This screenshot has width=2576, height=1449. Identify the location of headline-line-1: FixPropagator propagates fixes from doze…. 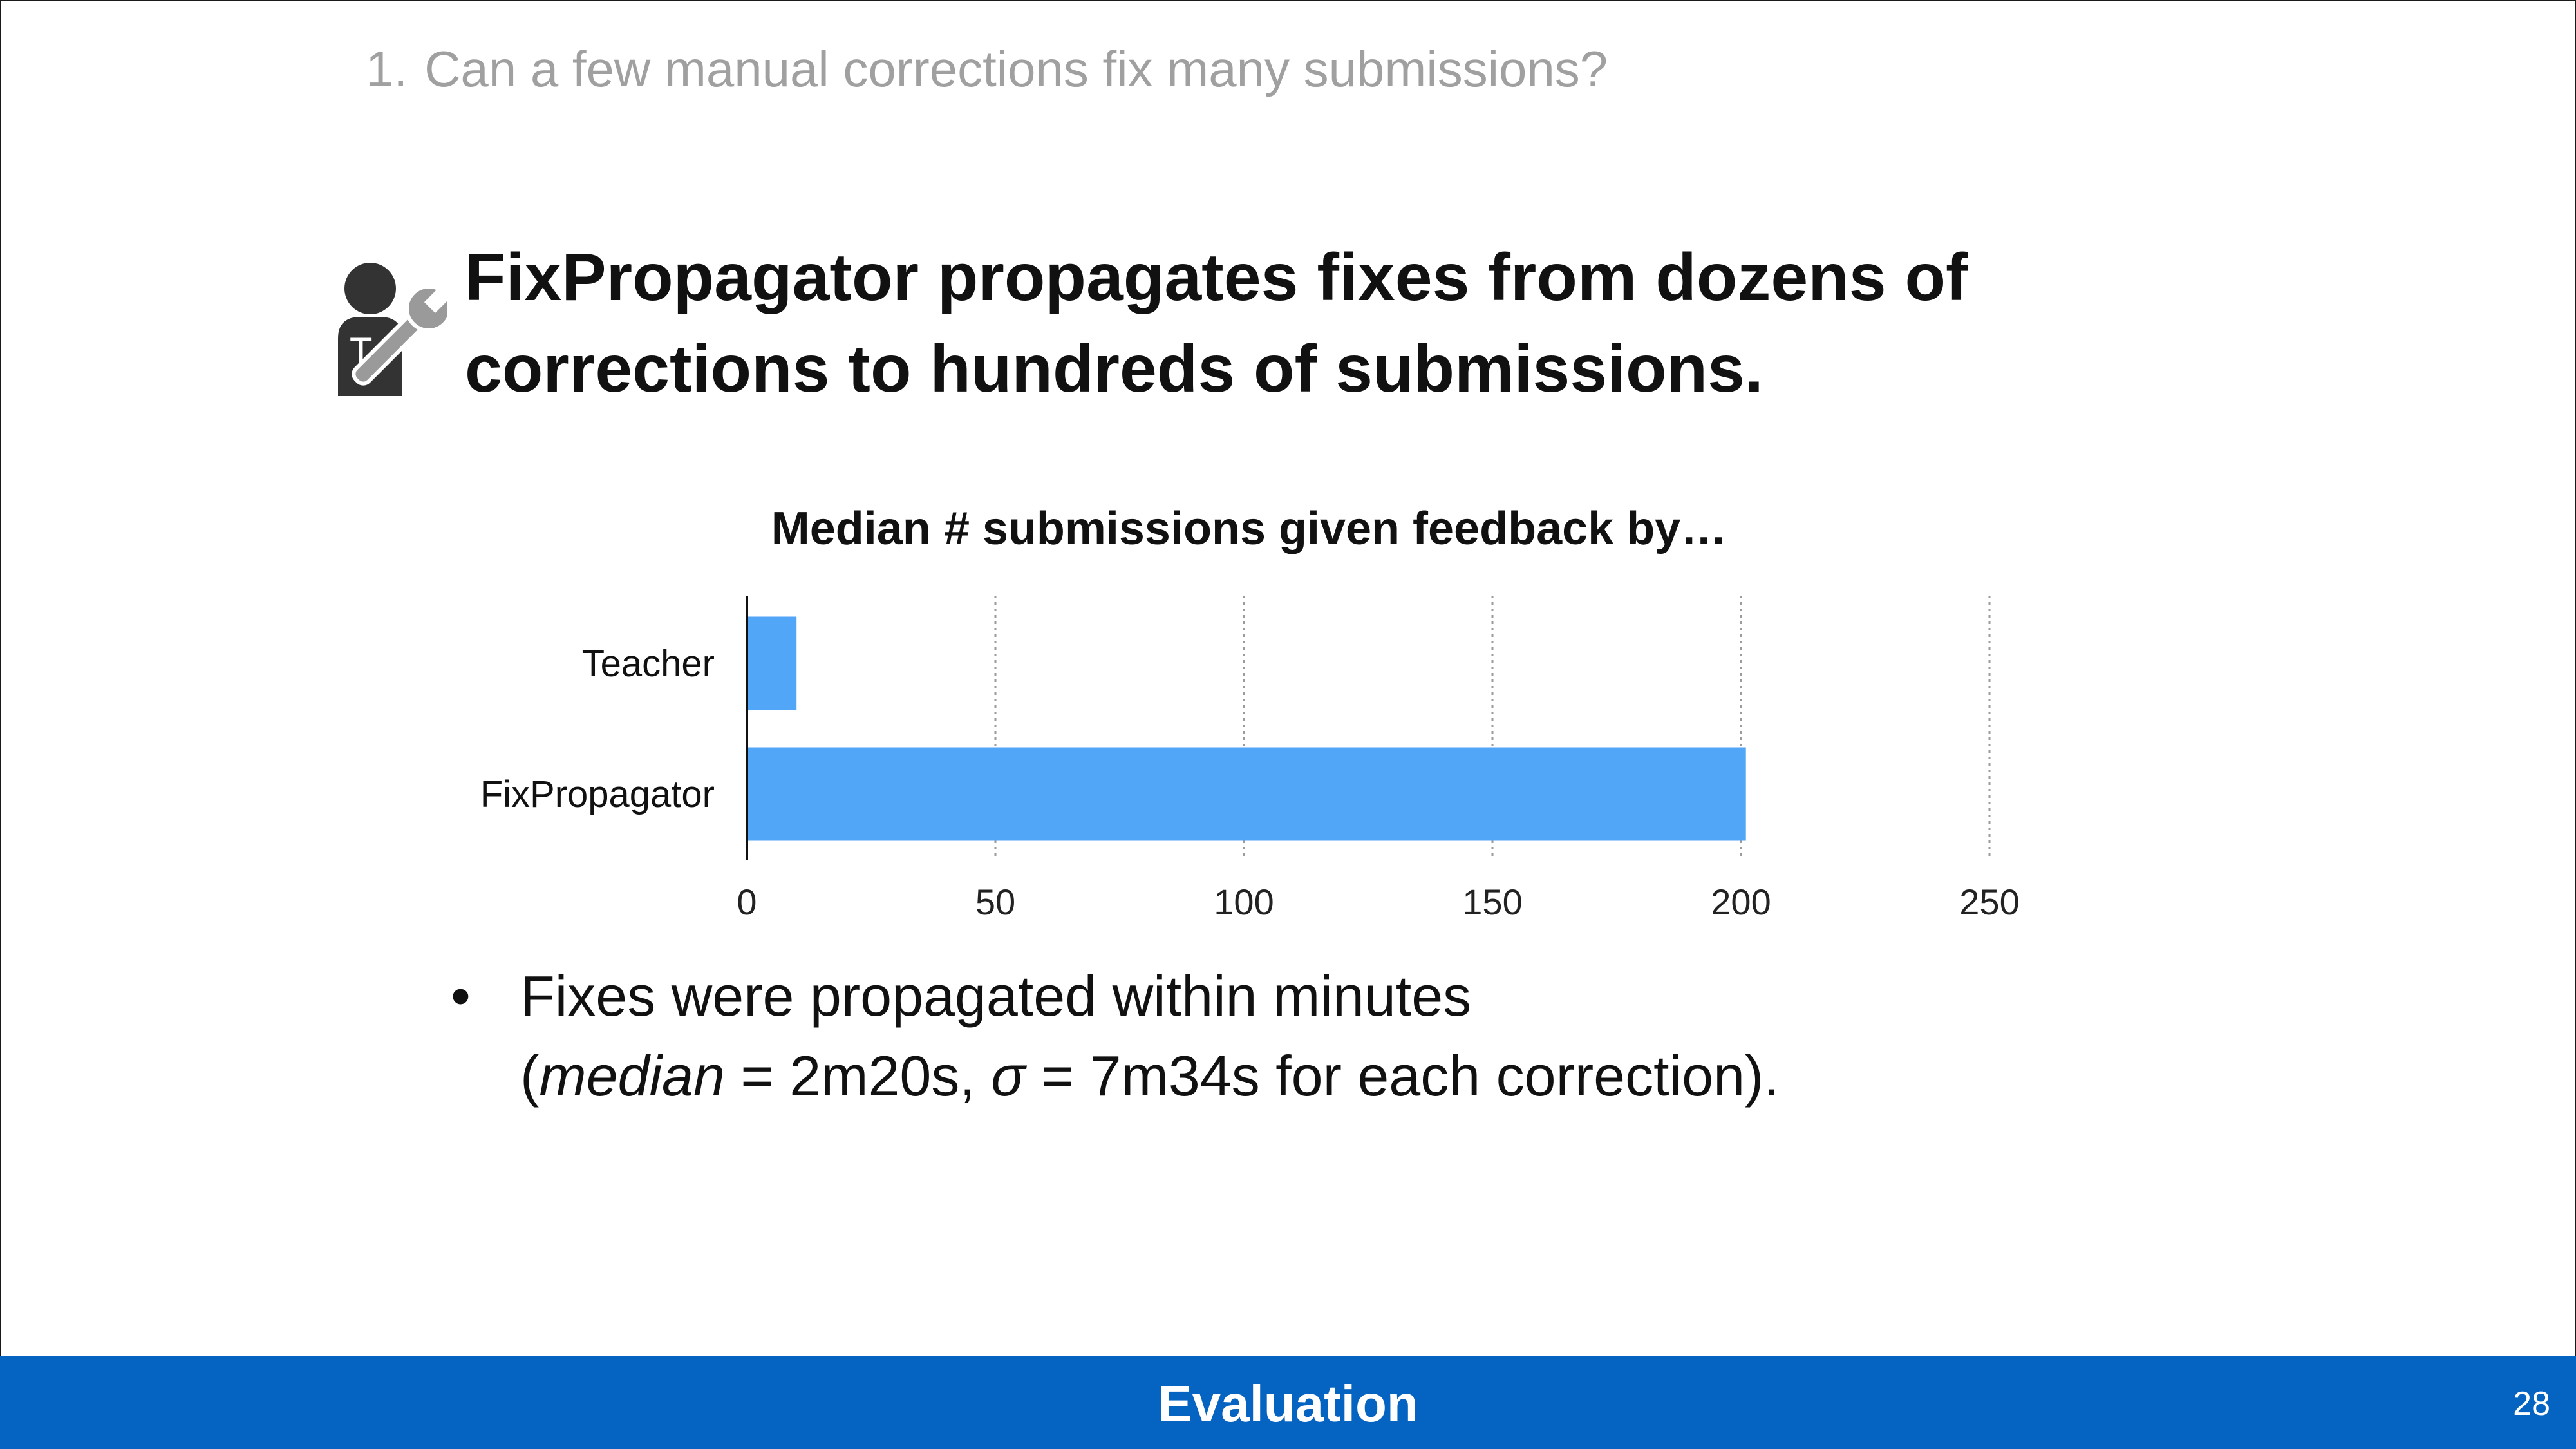
(1216, 277).